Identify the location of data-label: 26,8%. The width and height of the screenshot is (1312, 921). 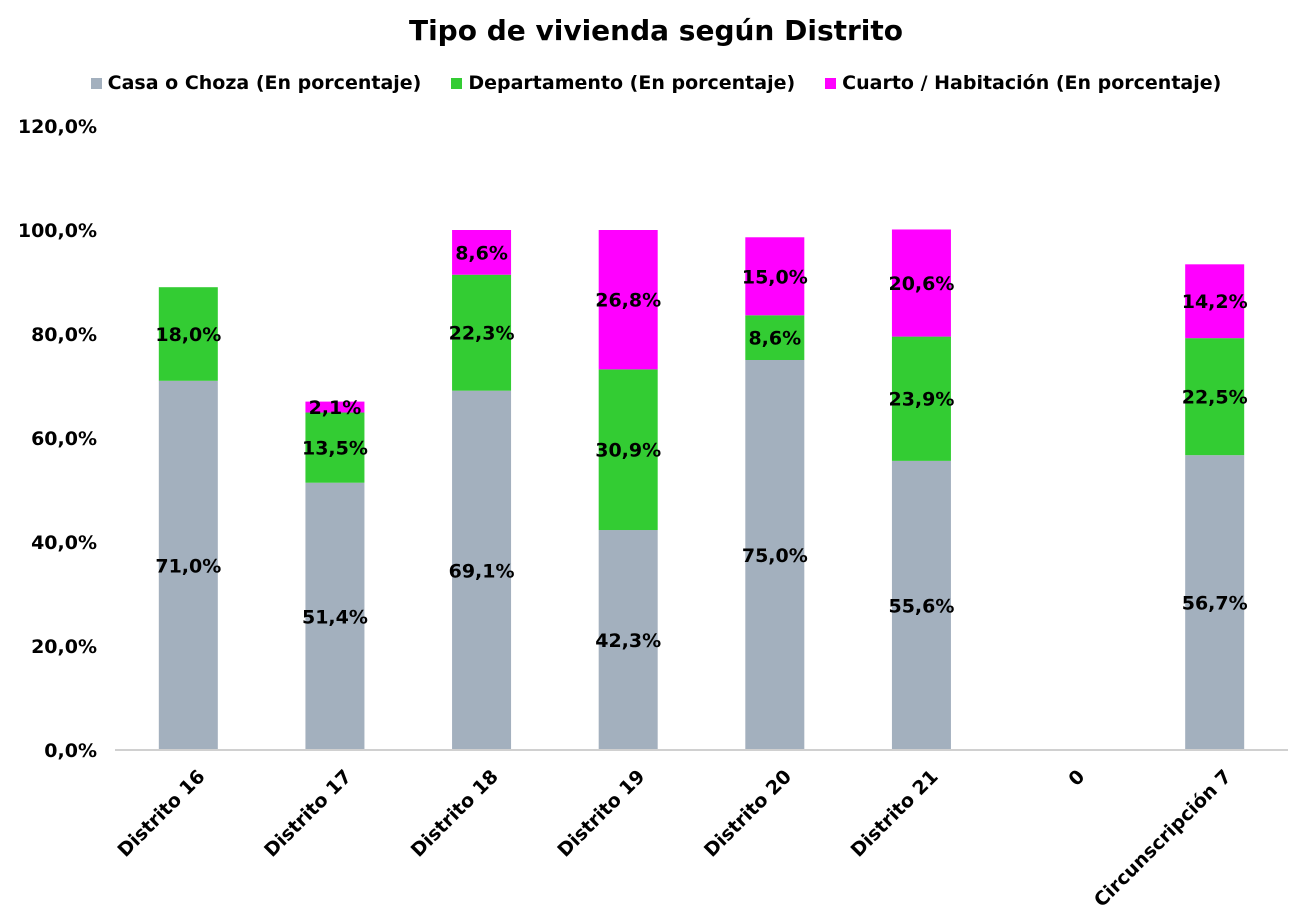
(628, 301).